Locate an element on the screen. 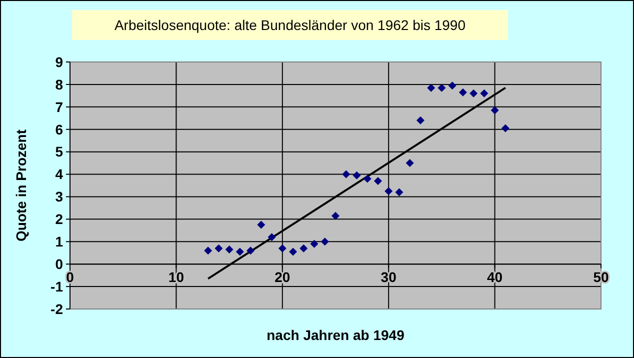  y-tick-label: 1 is located at coordinates (59, 242).